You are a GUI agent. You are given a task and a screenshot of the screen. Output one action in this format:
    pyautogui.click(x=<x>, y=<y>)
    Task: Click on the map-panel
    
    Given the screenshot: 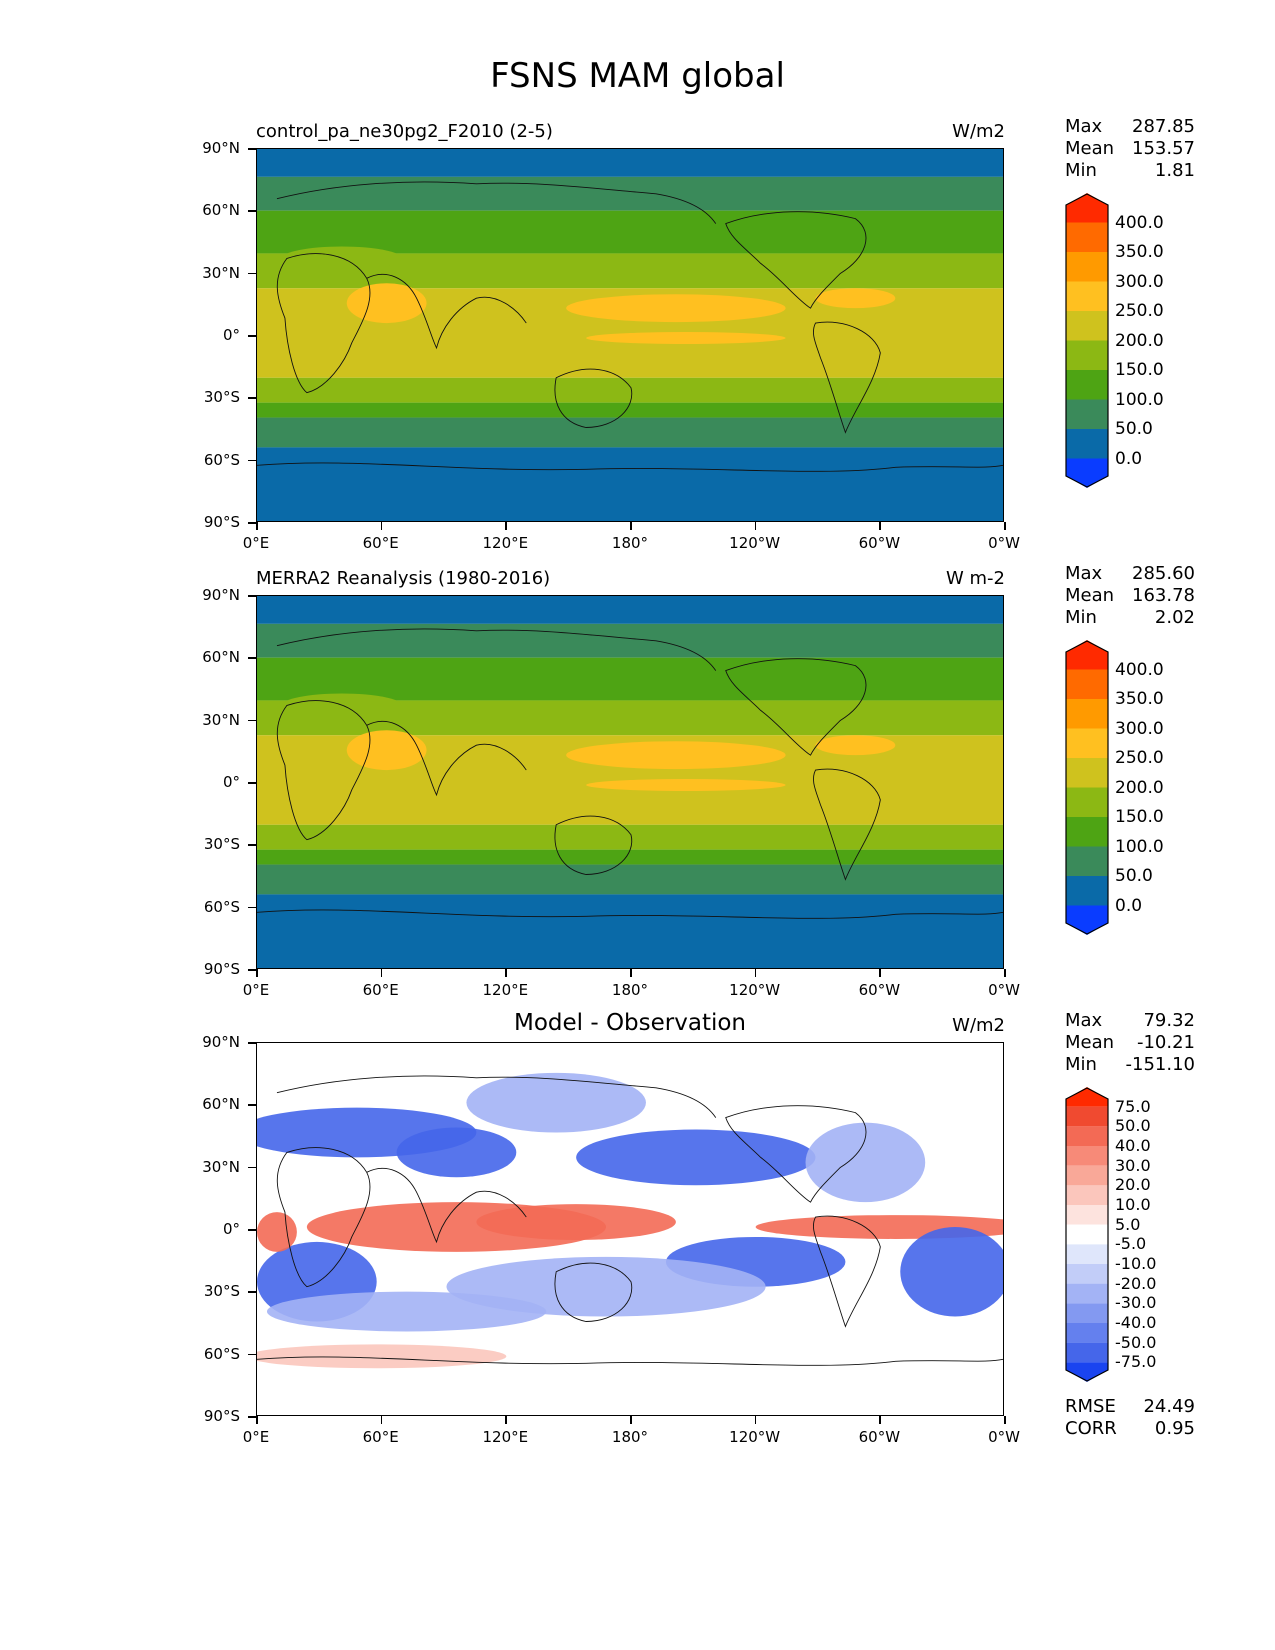 What is the action you would take?
    pyautogui.click(x=630, y=335)
    